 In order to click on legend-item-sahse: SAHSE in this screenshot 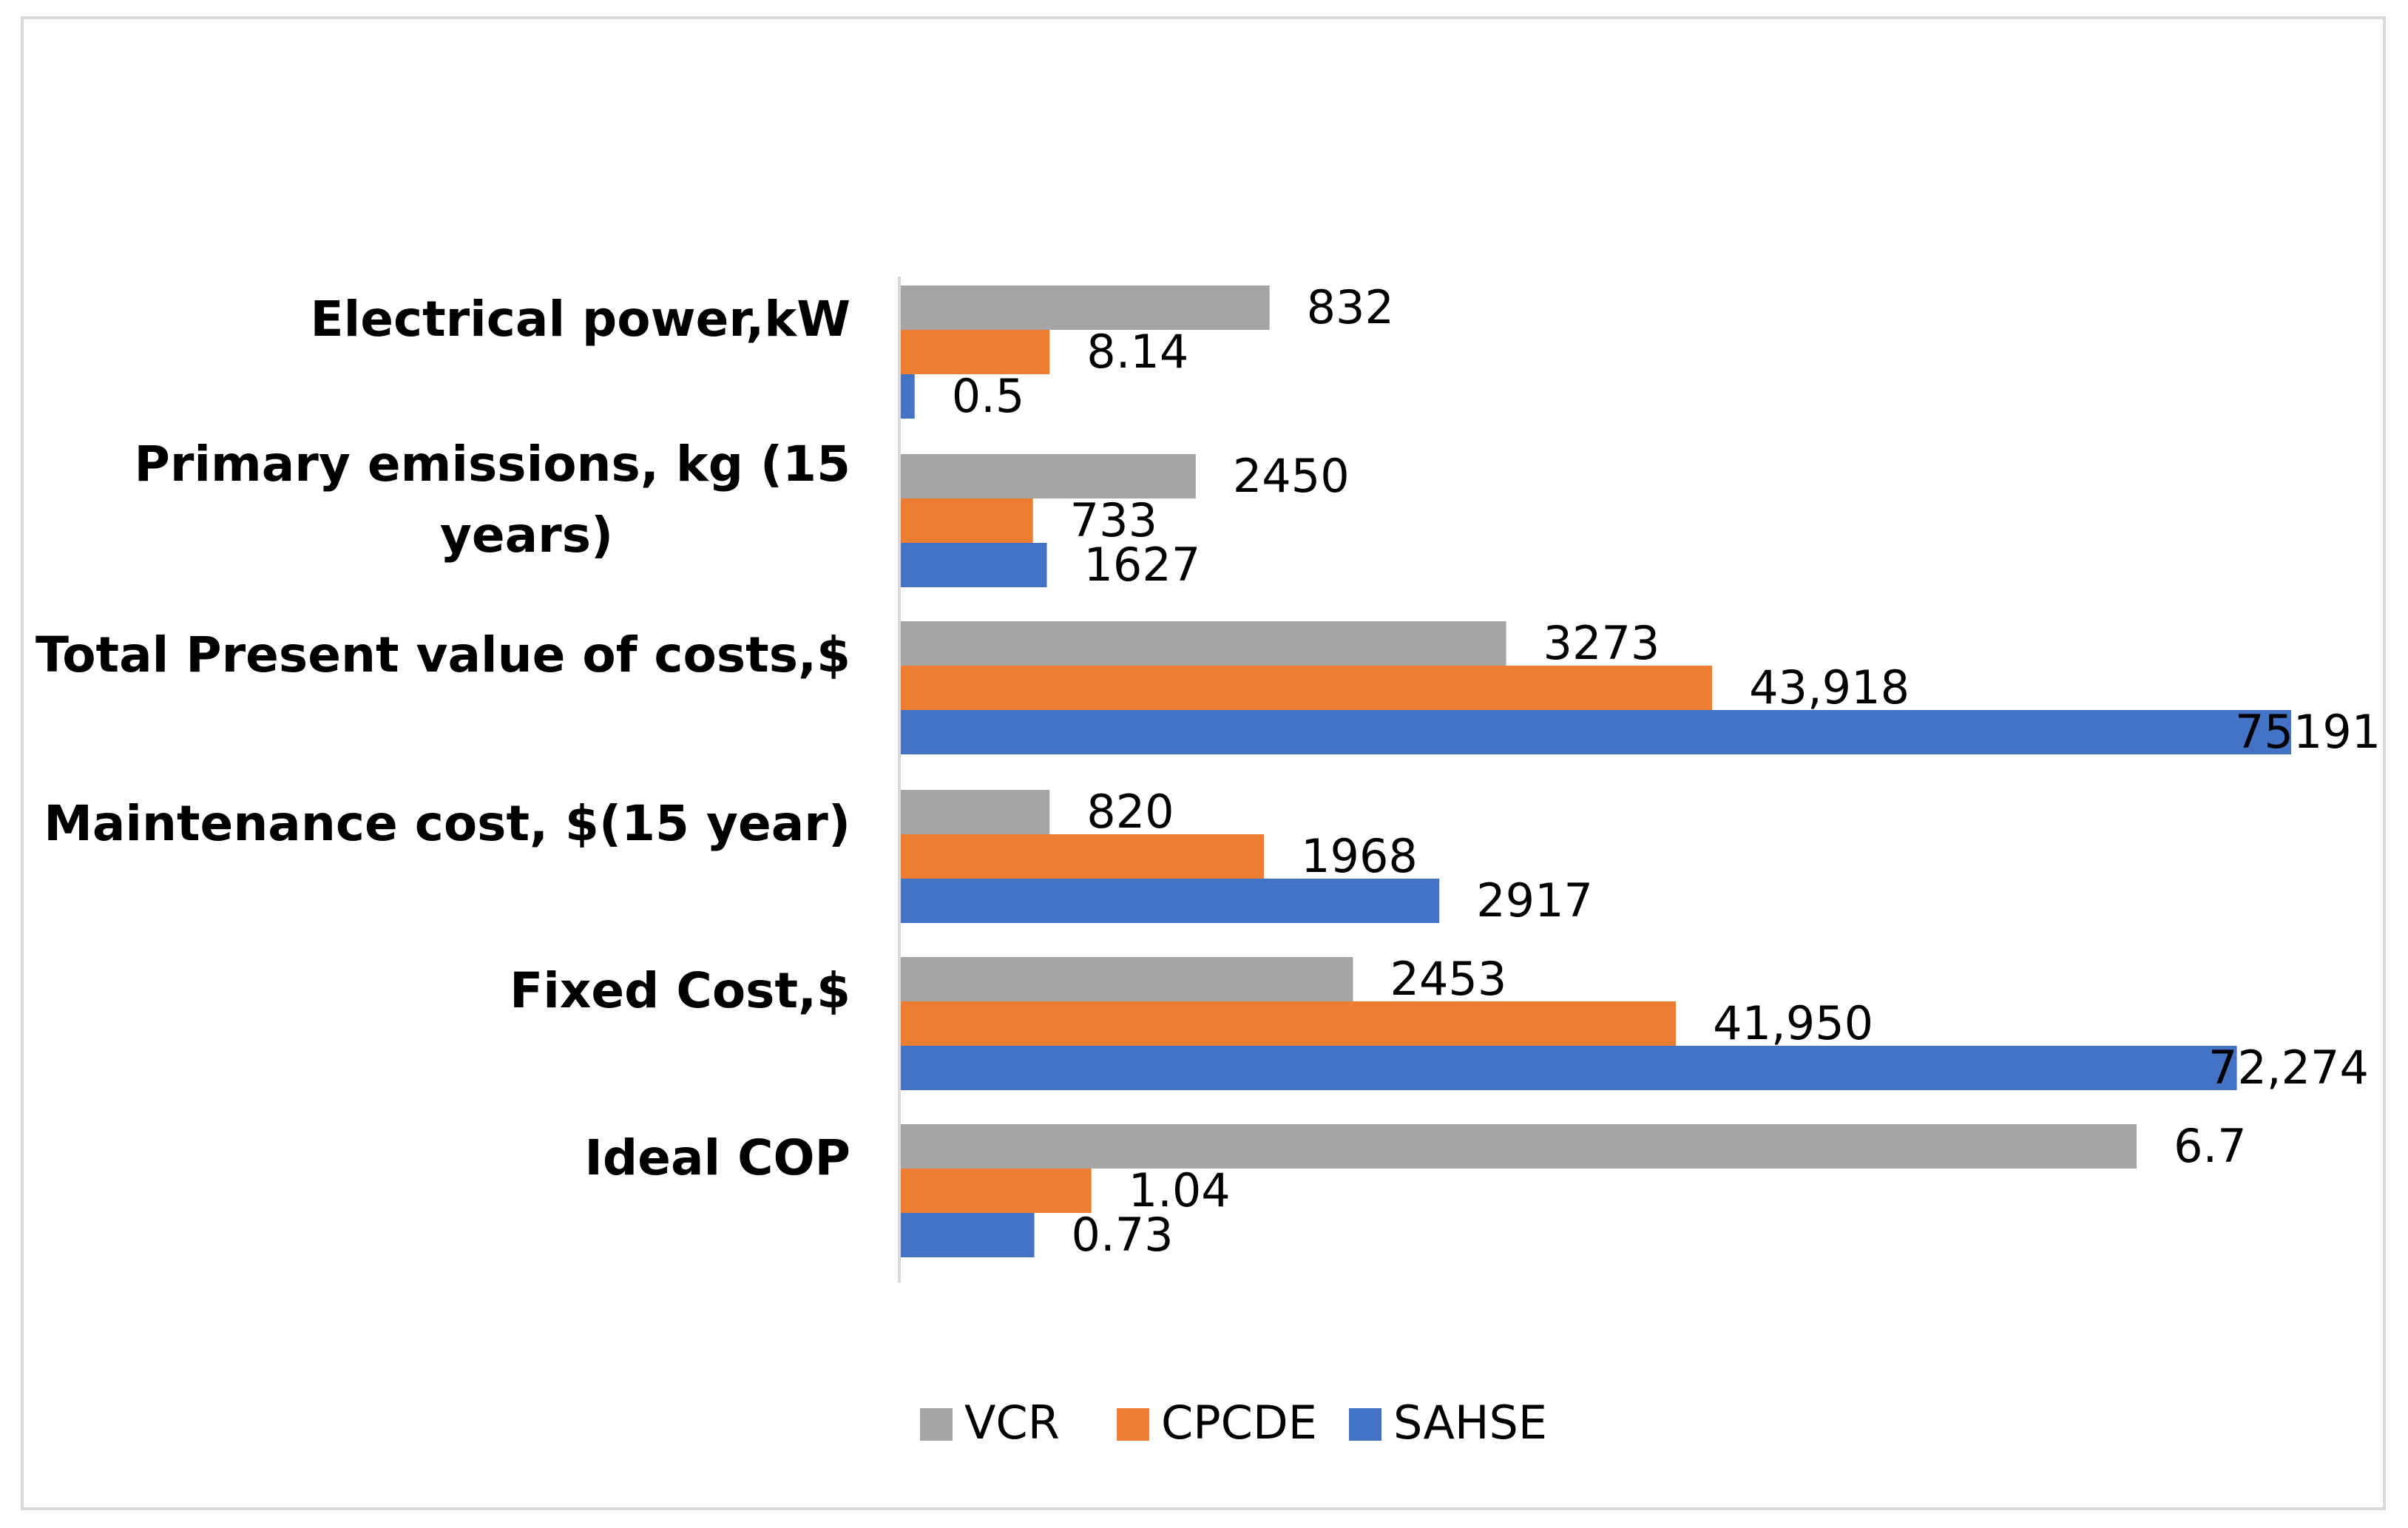, I will do `click(1448, 1423)`.